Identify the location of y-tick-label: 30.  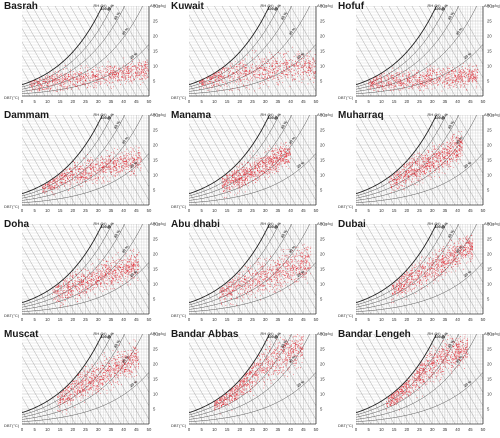
(155, 115).